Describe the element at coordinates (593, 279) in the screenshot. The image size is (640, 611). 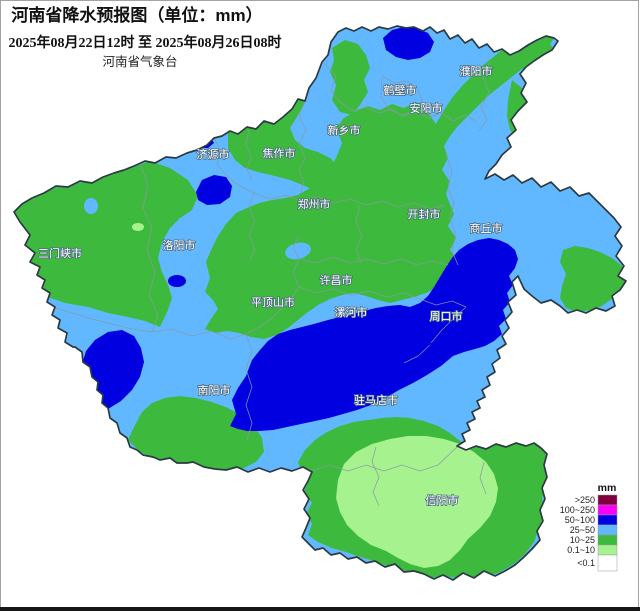
I see `rain-region-10-25-shangqiu-se` at that location.